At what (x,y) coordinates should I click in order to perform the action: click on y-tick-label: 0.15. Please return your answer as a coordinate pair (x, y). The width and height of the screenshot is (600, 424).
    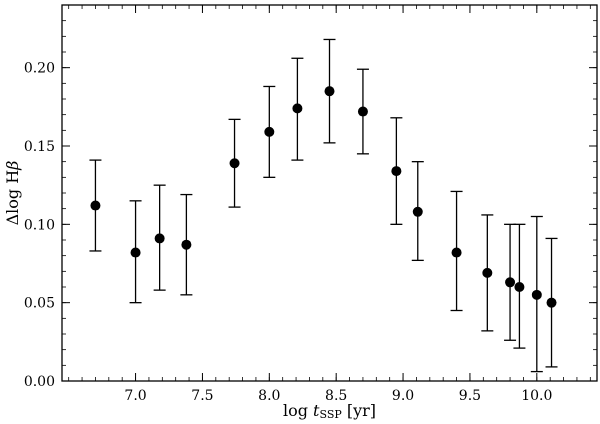
    Looking at the image, I should click on (39, 147).